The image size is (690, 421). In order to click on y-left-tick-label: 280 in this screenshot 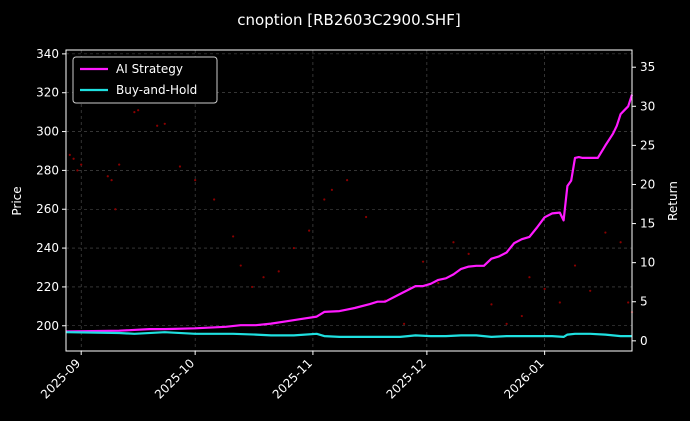, I will do `click(47, 170)`.